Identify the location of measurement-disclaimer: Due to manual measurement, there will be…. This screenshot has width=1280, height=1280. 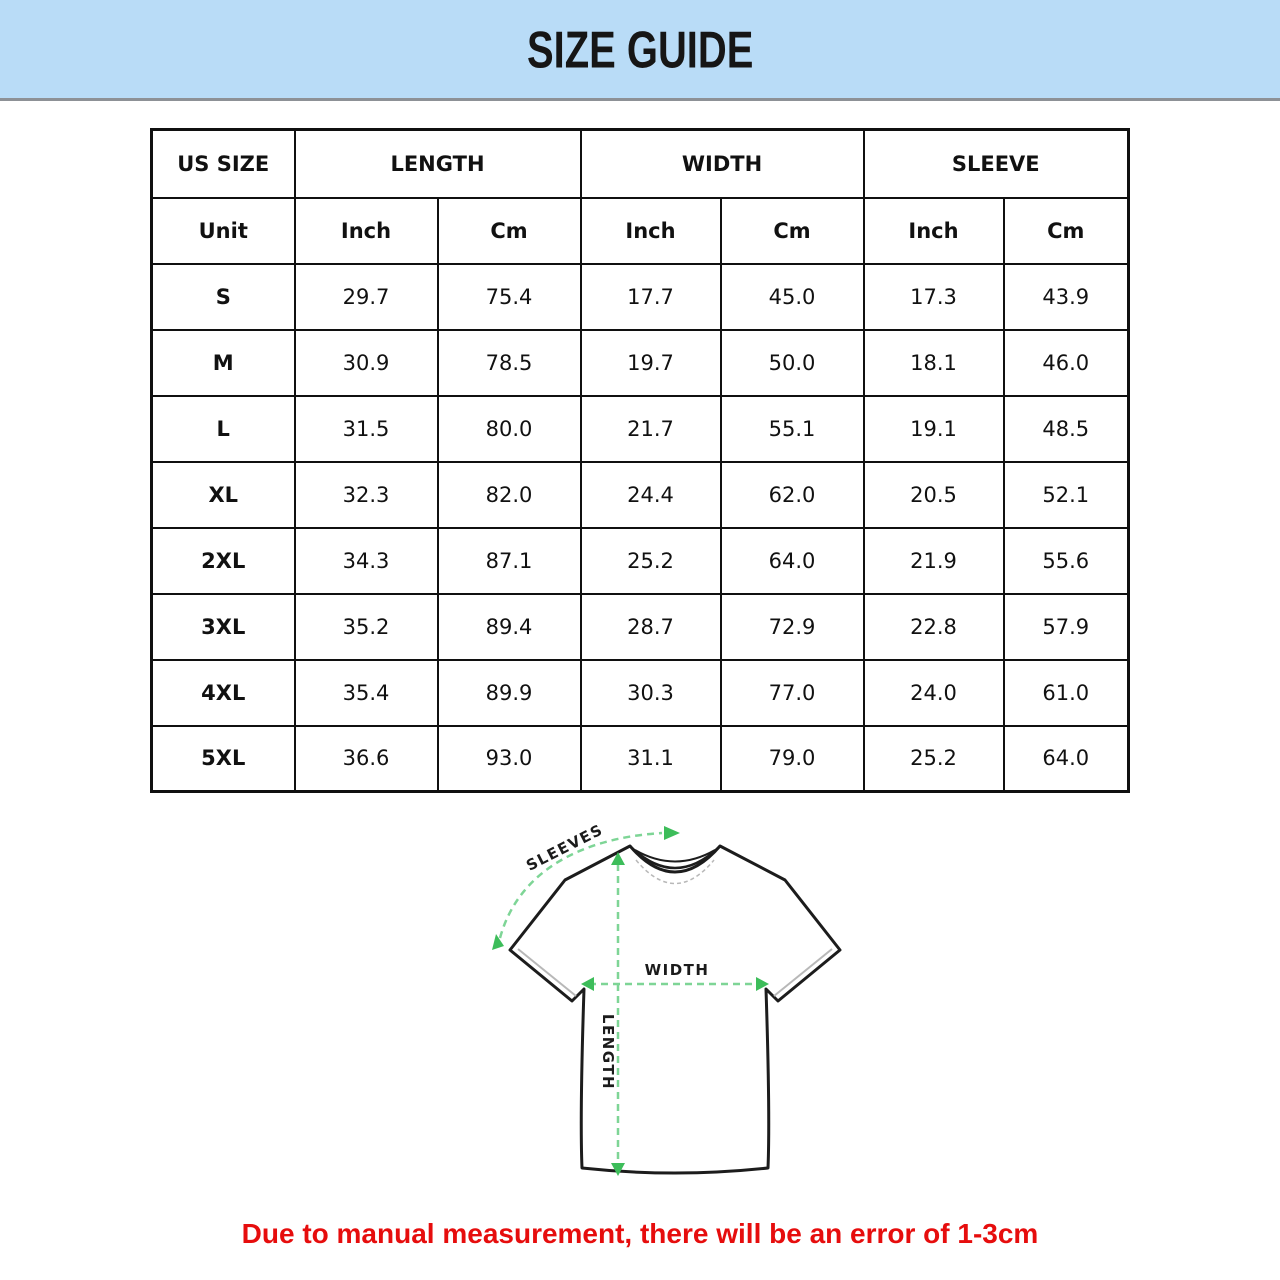
(640, 1233).